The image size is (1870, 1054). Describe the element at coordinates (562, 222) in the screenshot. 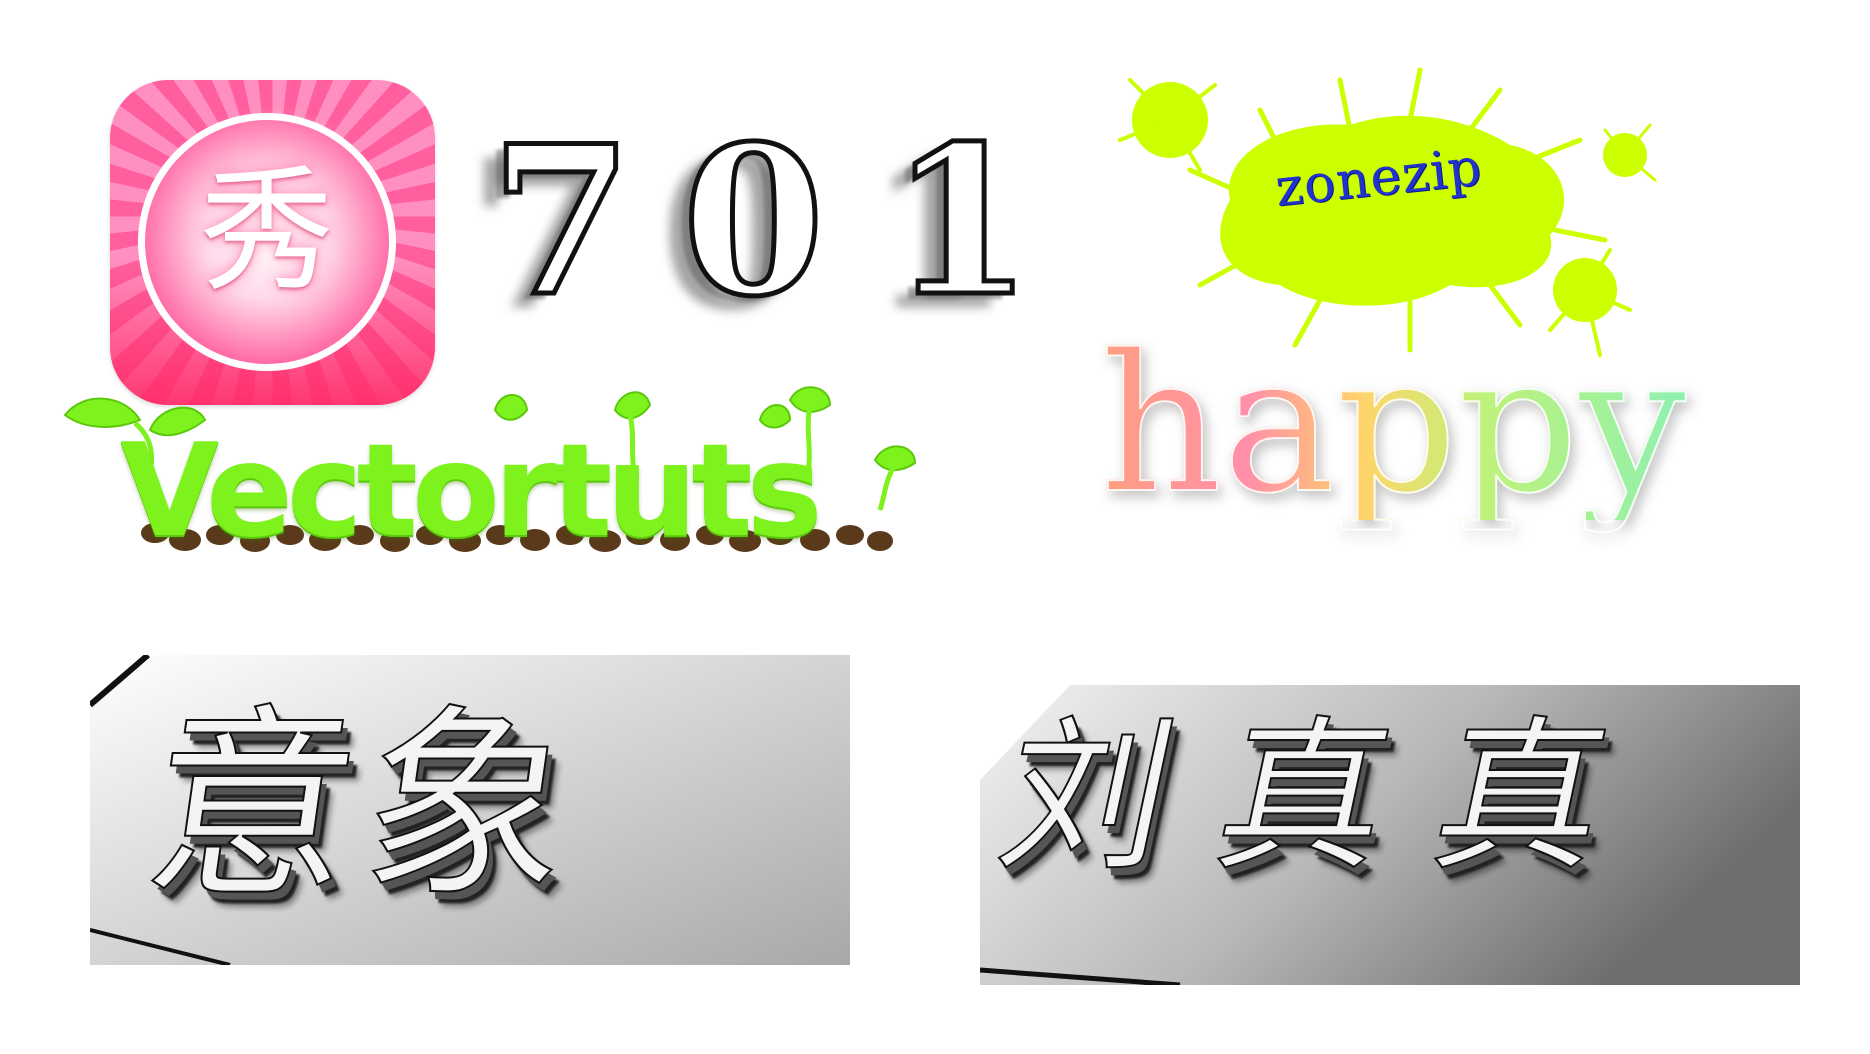

I see `digit-7: 7` at that location.